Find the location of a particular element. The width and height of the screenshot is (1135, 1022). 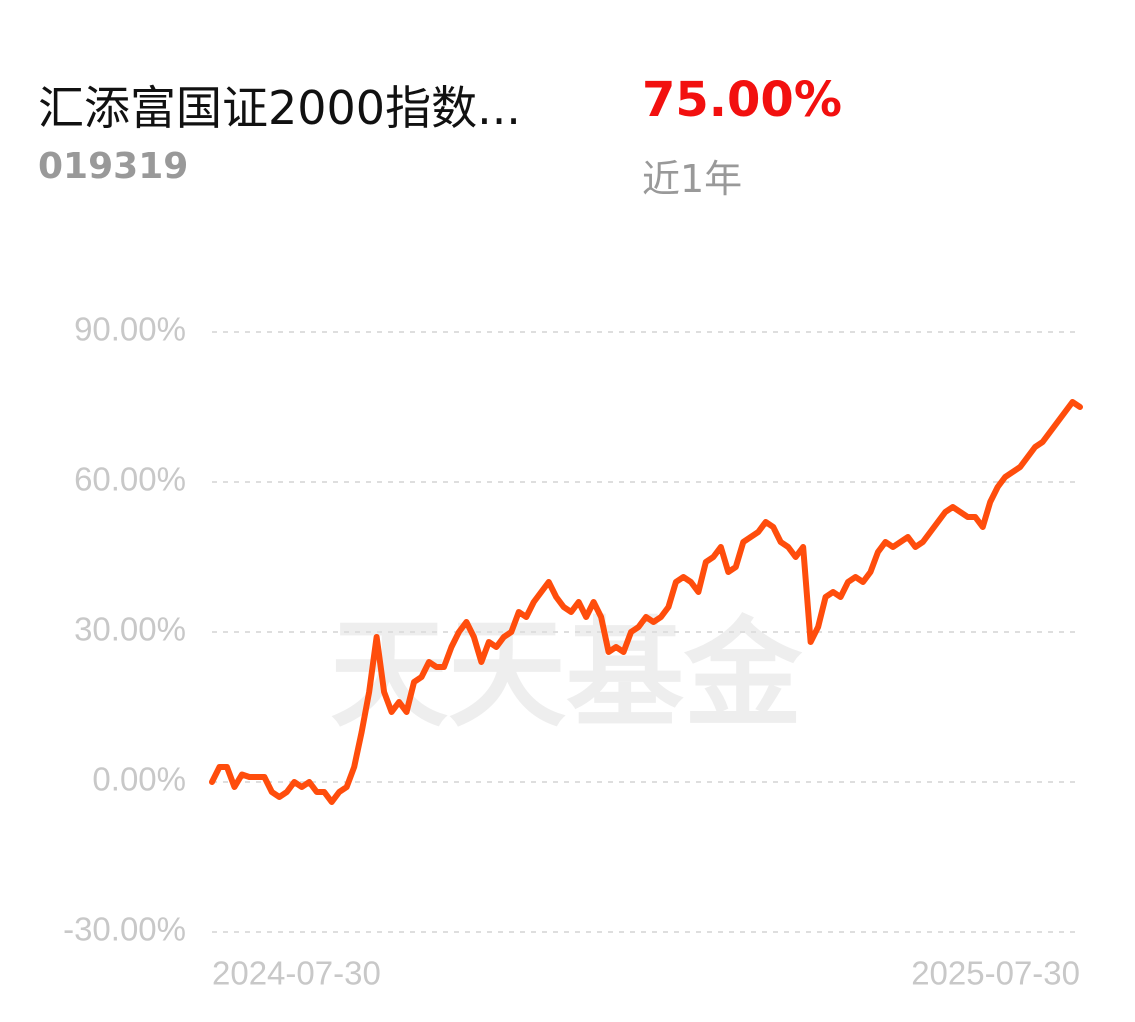

x-tick-label: 2024-07-30 is located at coordinates (296, 973).